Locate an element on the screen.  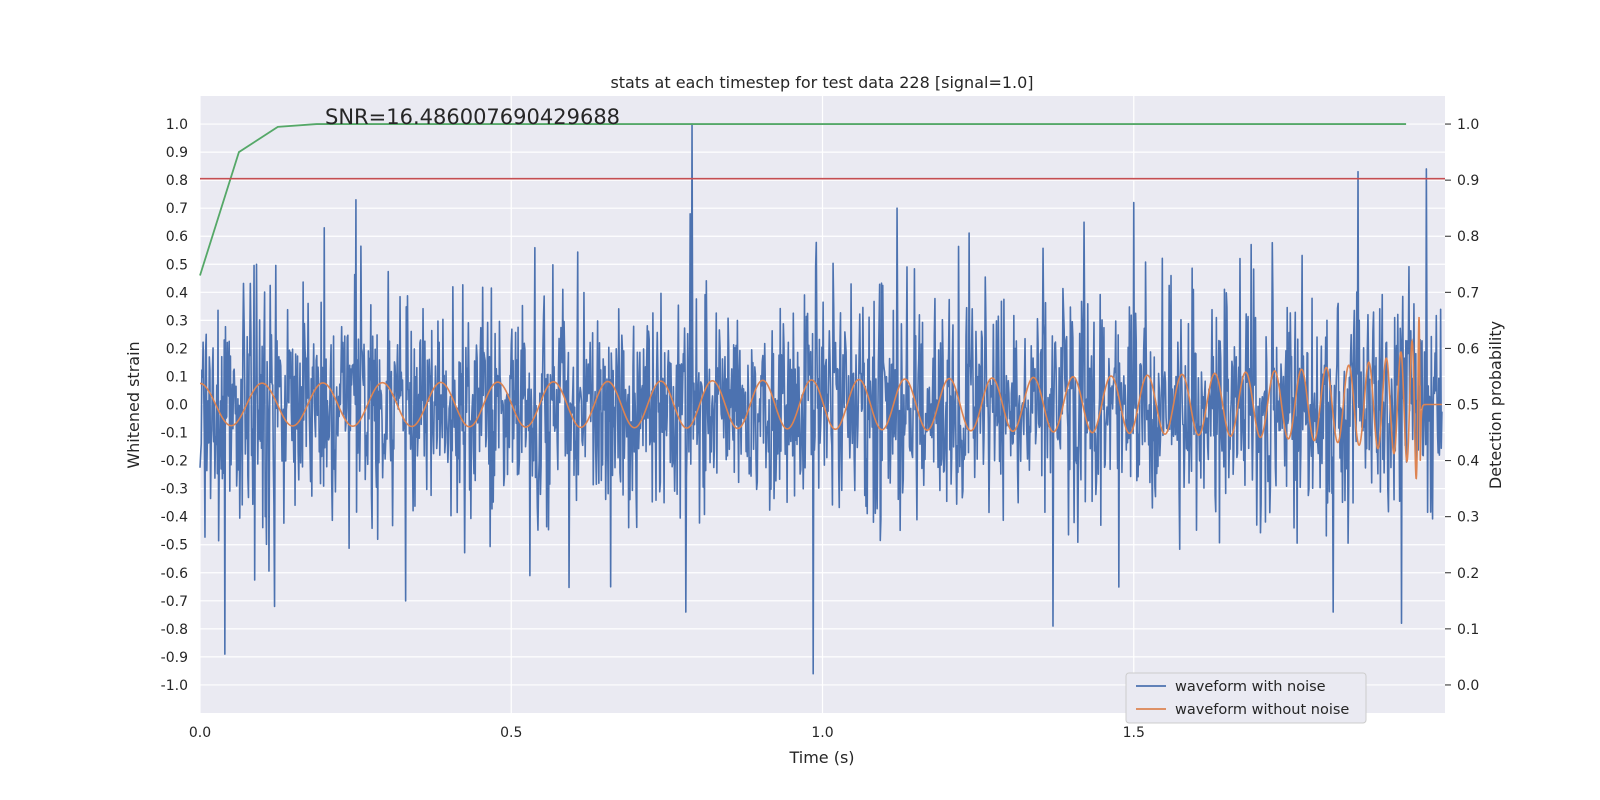
x-tick-2: 1.0 is located at coordinates (822, 733).